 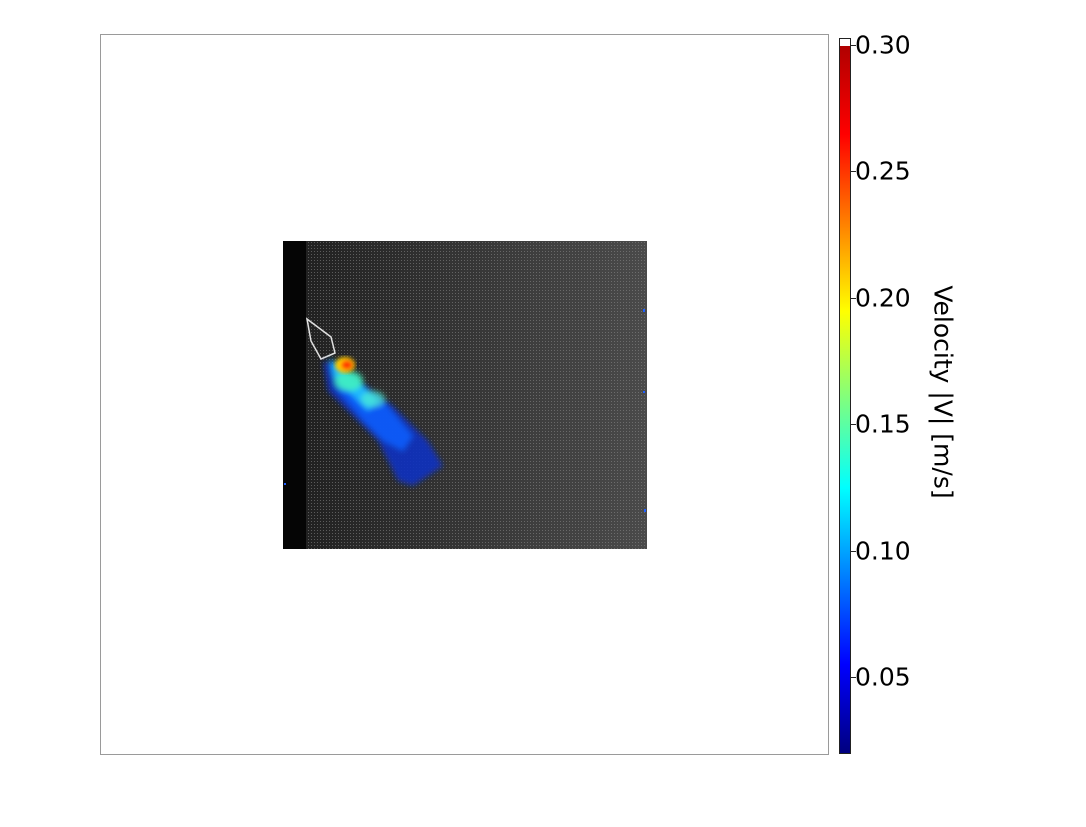 I want to click on colorbar-gradient, so click(x=845, y=399).